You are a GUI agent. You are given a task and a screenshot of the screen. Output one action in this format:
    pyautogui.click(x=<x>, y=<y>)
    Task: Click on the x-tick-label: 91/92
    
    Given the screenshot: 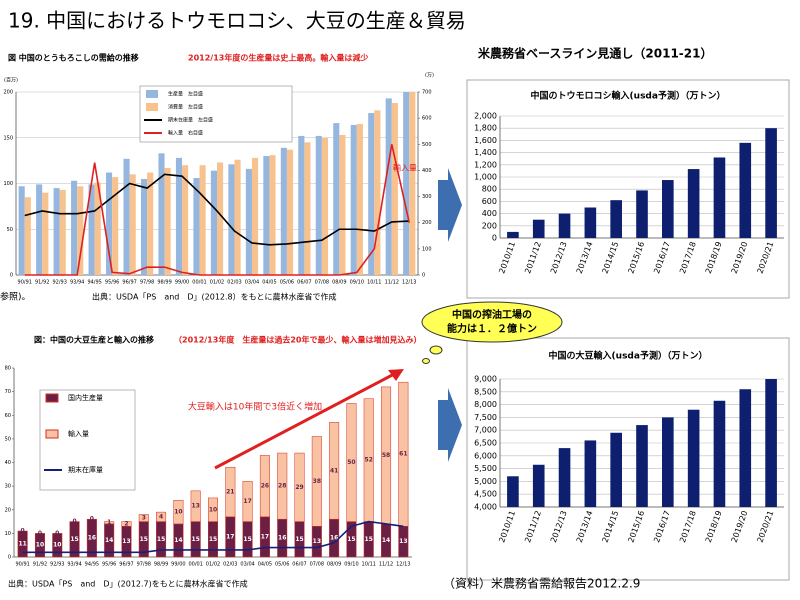 What is the action you would take?
    pyautogui.click(x=40, y=565)
    